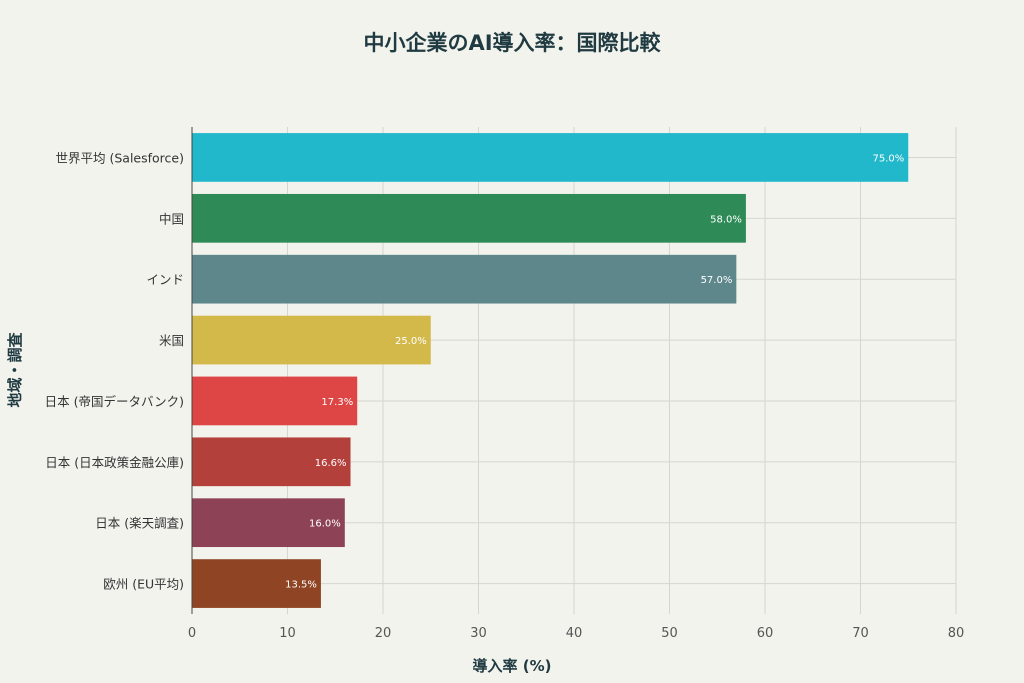 The width and height of the screenshot is (1024, 683). I want to click on x-tick-label-2: 20, so click(383, 633).